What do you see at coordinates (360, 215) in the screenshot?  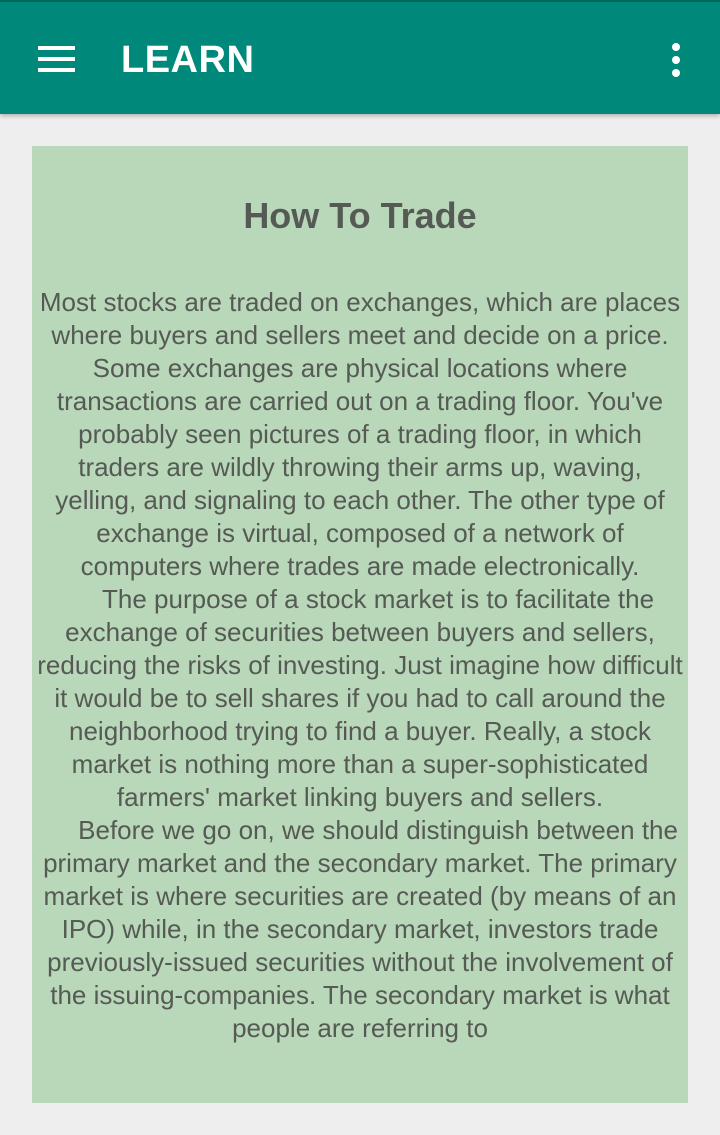 I see `article-title: How To Trade` at bounding box center [360, 215].